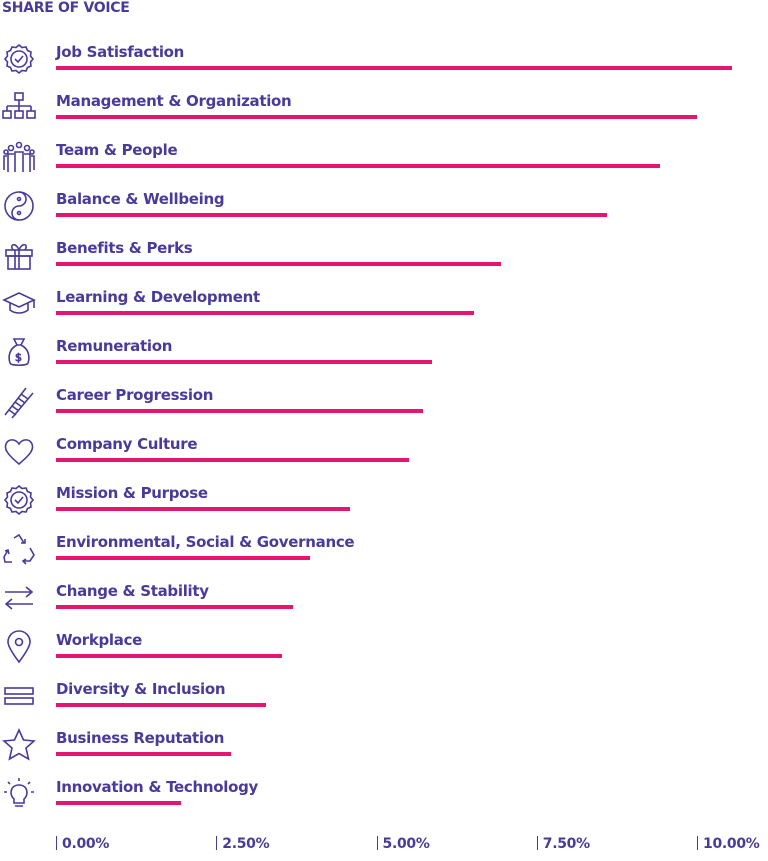  I want to click on bar-row: Diversity & Inclusion, so click(384, 709).